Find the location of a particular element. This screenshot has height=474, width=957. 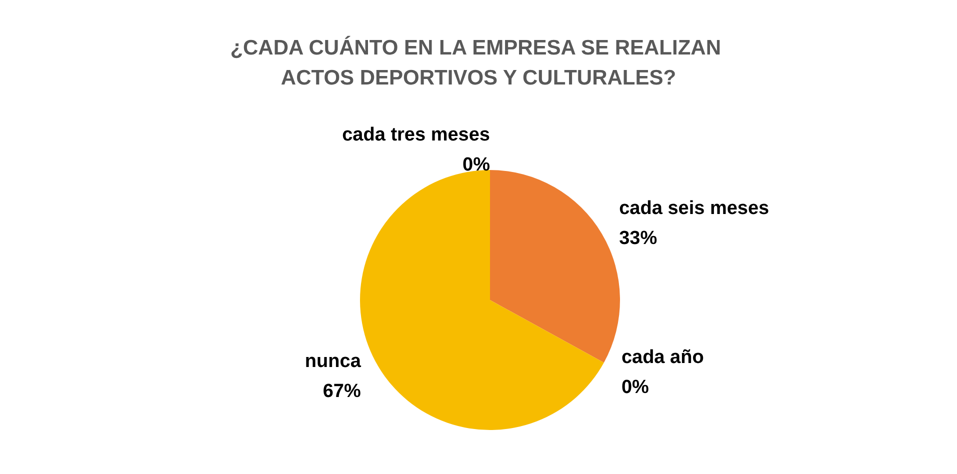

slice-label: cada seis meses is located at coordinates (694, 209).